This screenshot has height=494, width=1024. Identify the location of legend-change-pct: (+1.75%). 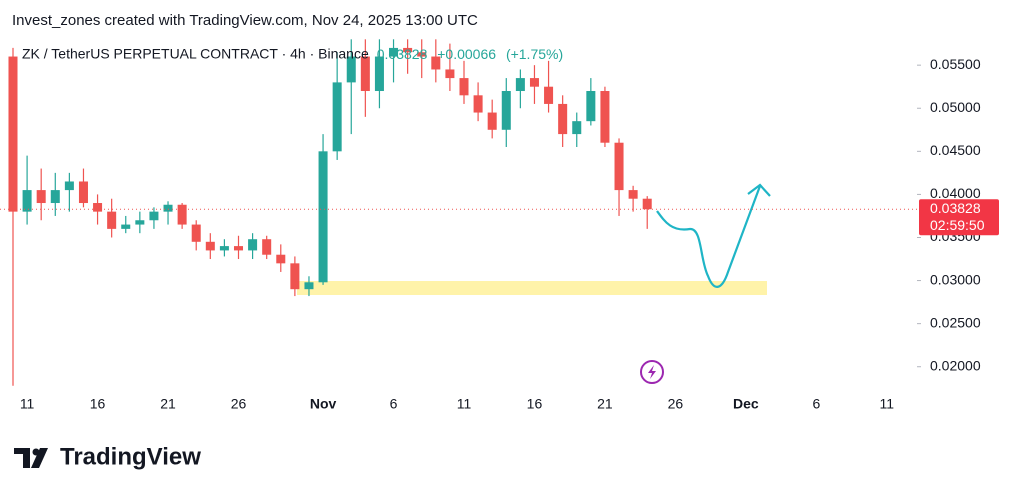
(534, 54).